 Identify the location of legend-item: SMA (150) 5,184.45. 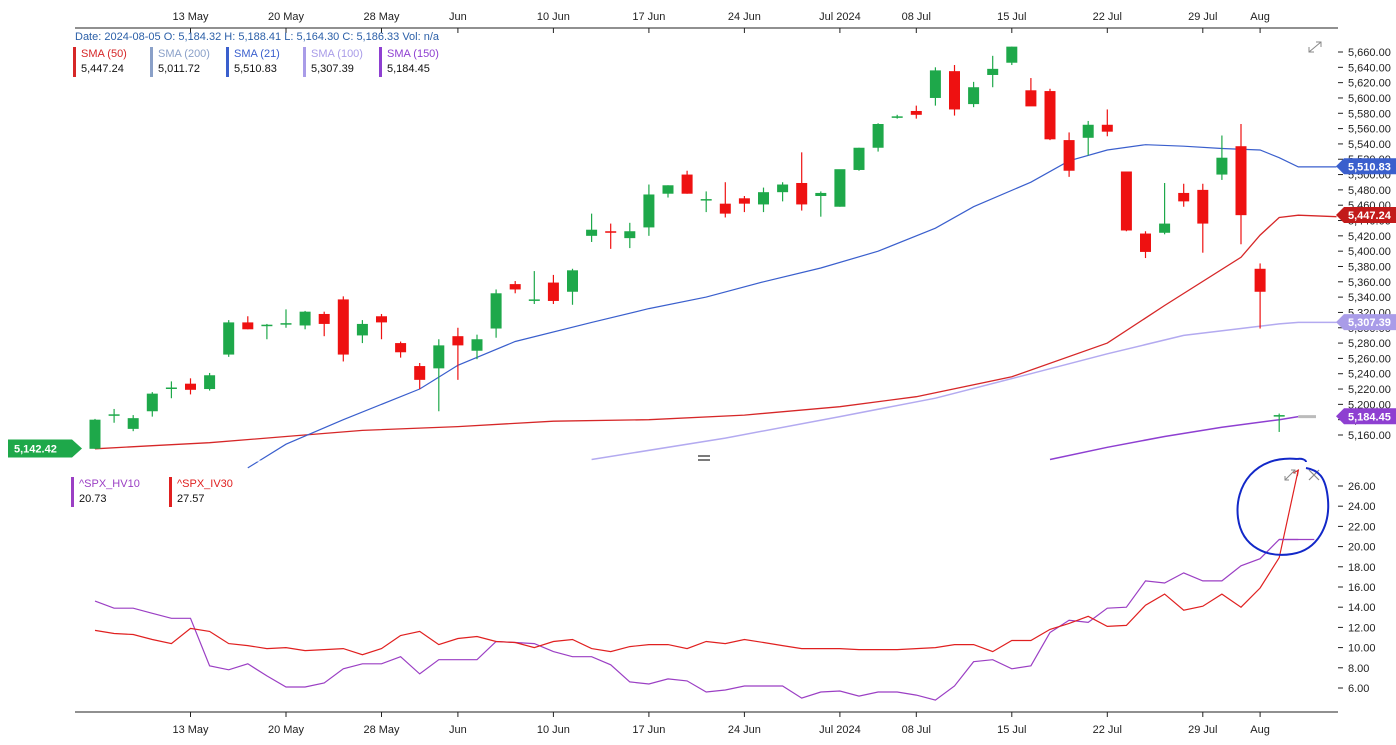
(409, 62).